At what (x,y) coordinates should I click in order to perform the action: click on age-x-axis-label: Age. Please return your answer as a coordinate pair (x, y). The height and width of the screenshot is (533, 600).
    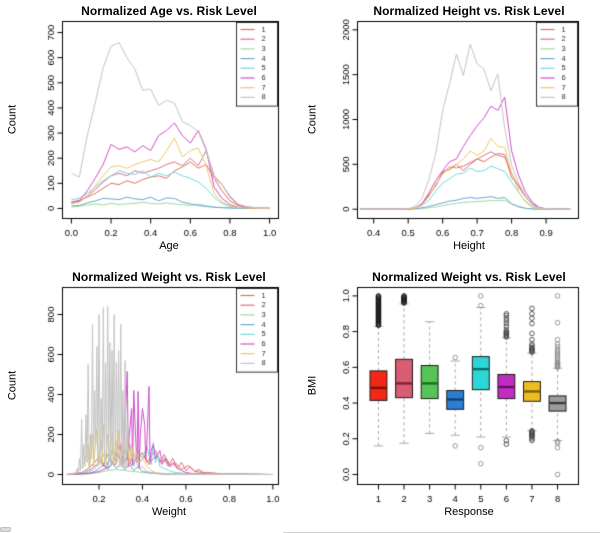
    Looking at the image, I should click on (169, 246).